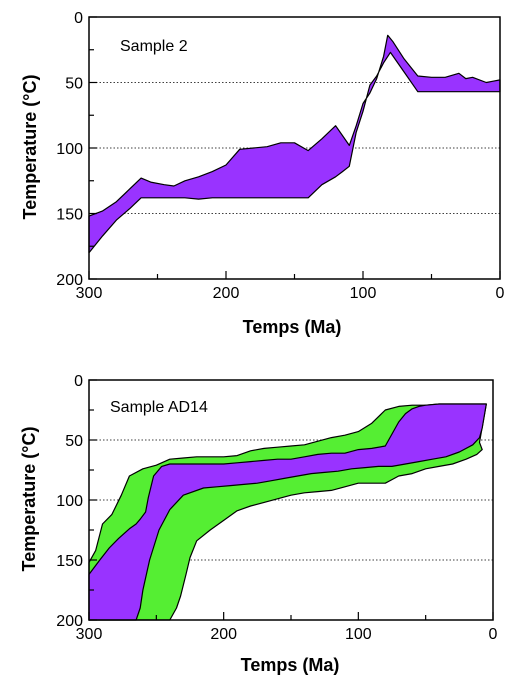 Image resolution: width=505 pixels, height=680 pixels. I want to click on sample-label: Sample 2, so click(154, 46).